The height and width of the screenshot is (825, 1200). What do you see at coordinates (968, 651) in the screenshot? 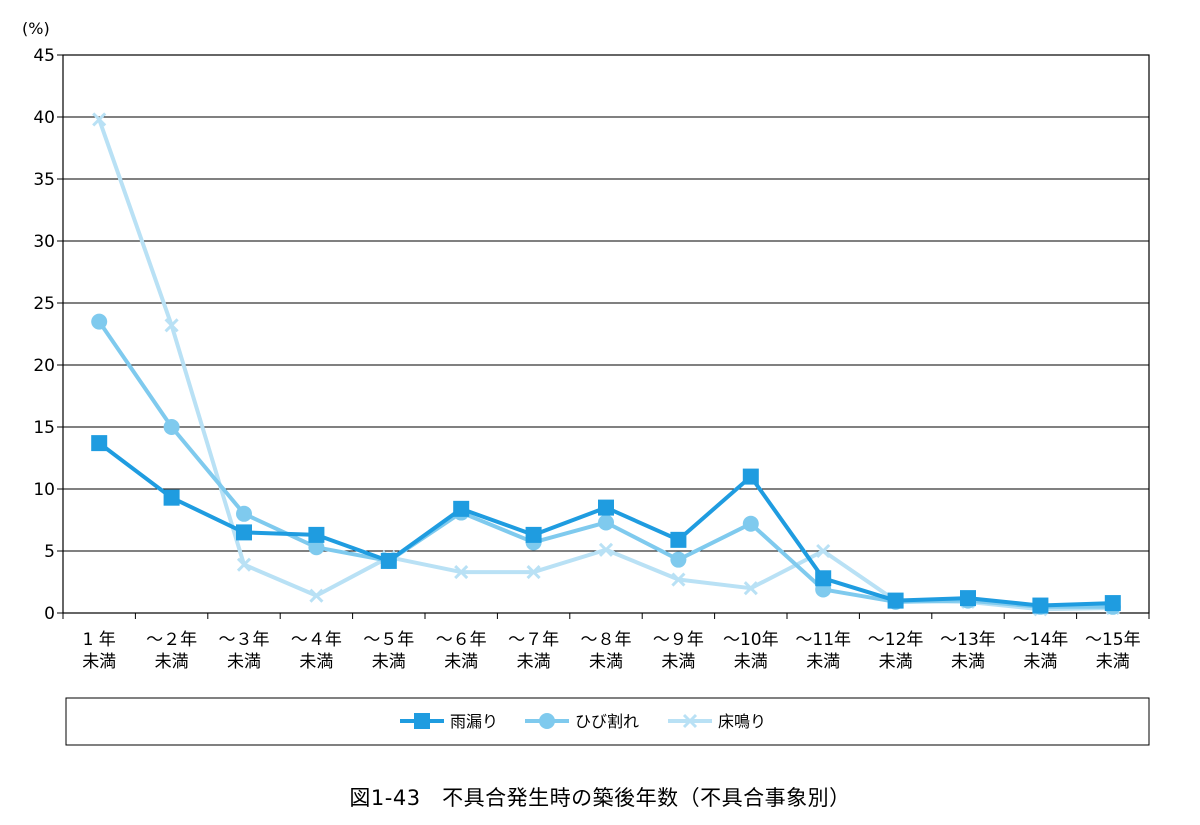
I see `x-tick-label: ～13年未満` at bounding box center [968, 651].